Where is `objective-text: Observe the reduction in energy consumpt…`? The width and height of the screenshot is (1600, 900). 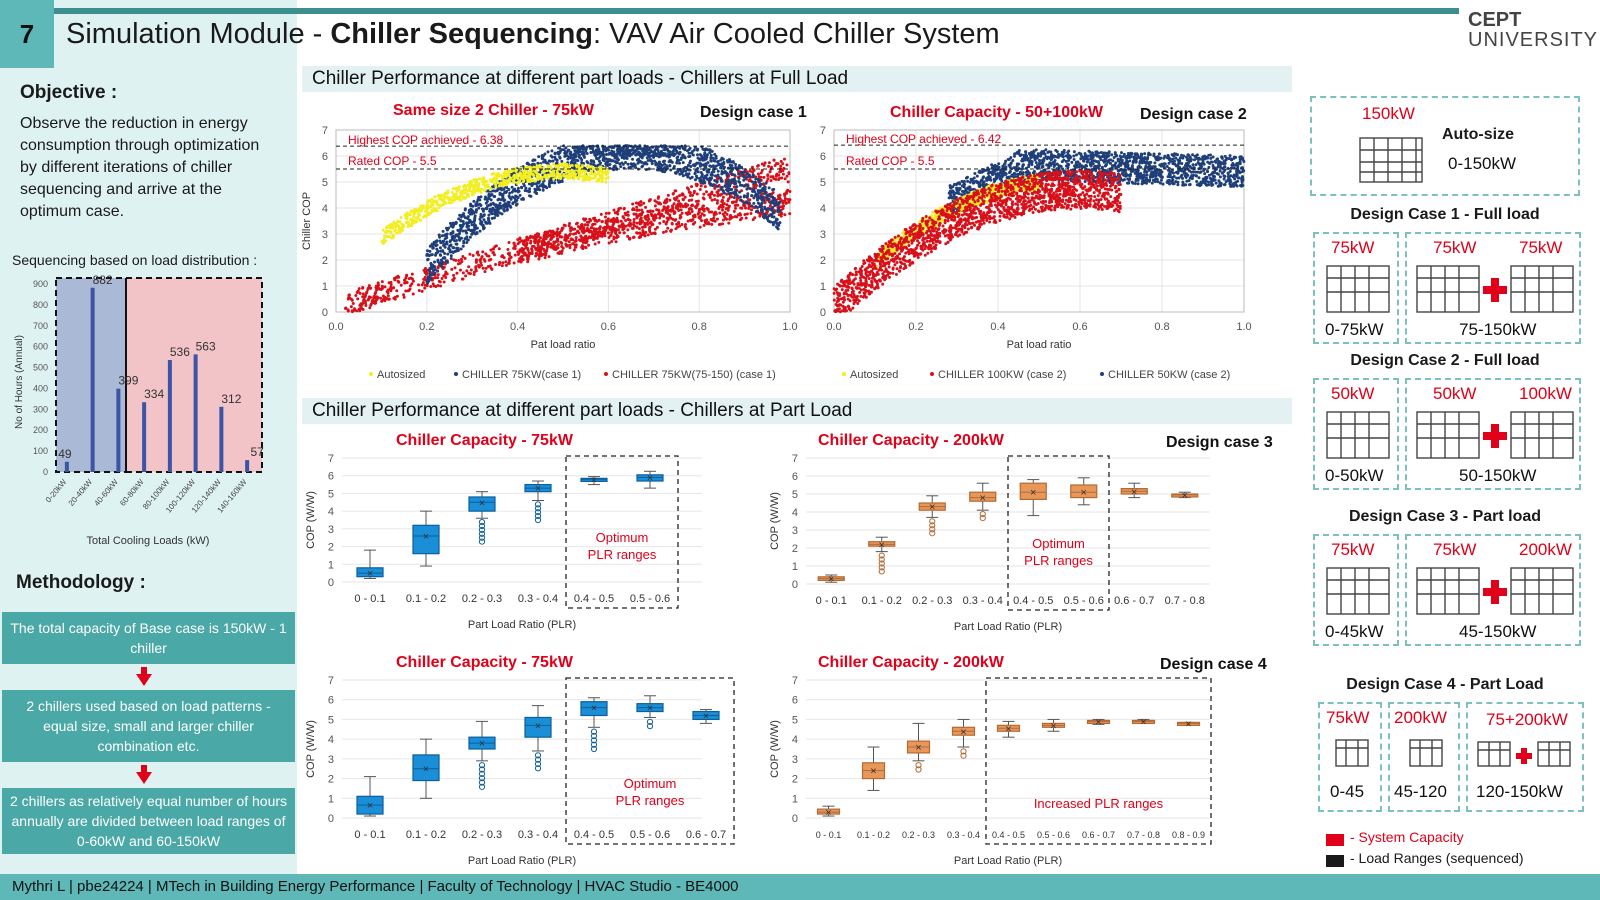 objective-text: Observe the reduction in energy consumpt… is located at coordinates (140, 167).